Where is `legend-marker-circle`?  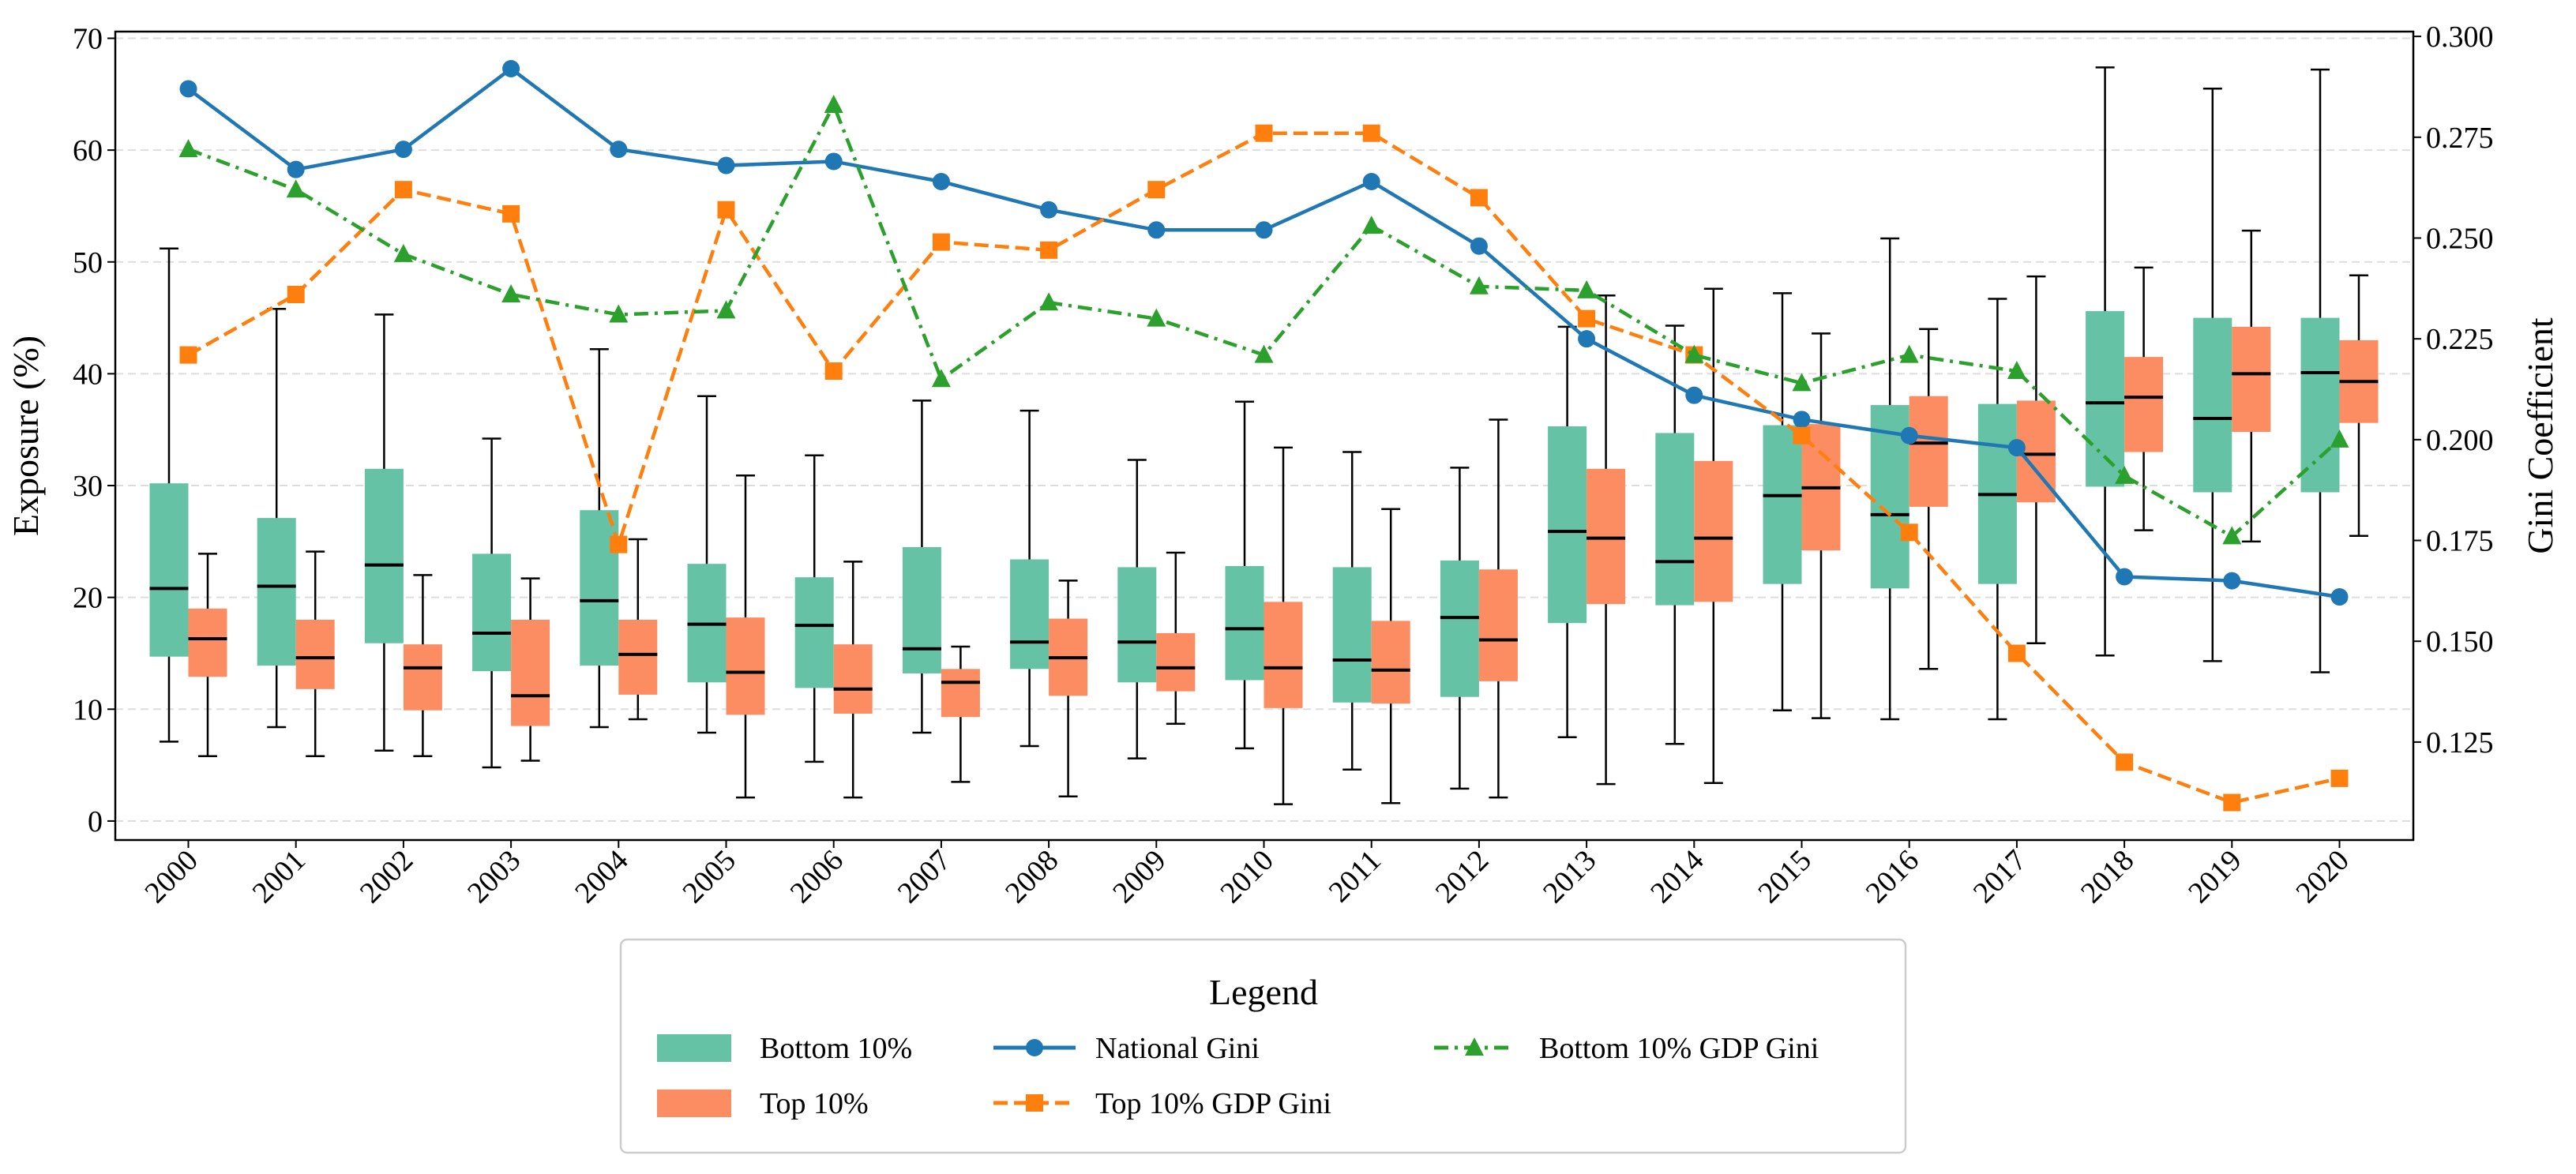 legend-marker-circle is located at coordinates (1034, 1047).